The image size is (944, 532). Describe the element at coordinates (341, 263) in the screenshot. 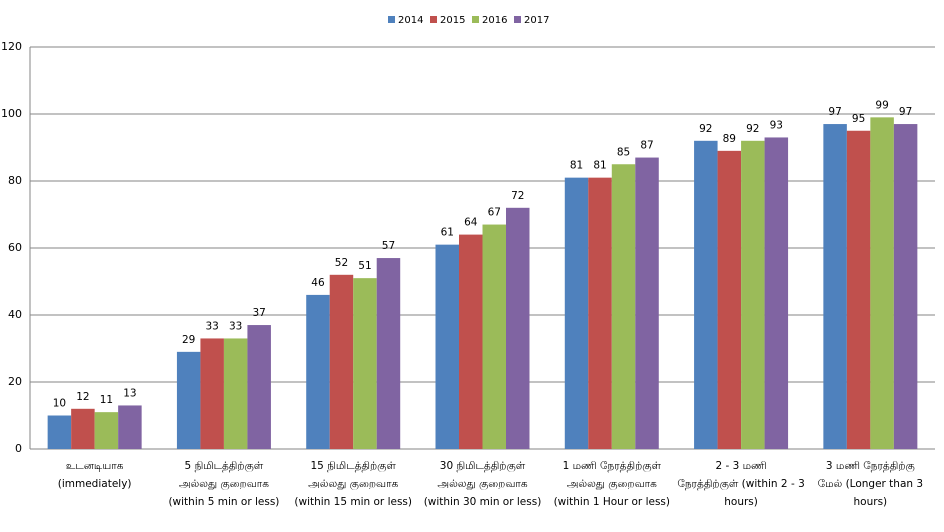

I see `data-label: 52` at that location.